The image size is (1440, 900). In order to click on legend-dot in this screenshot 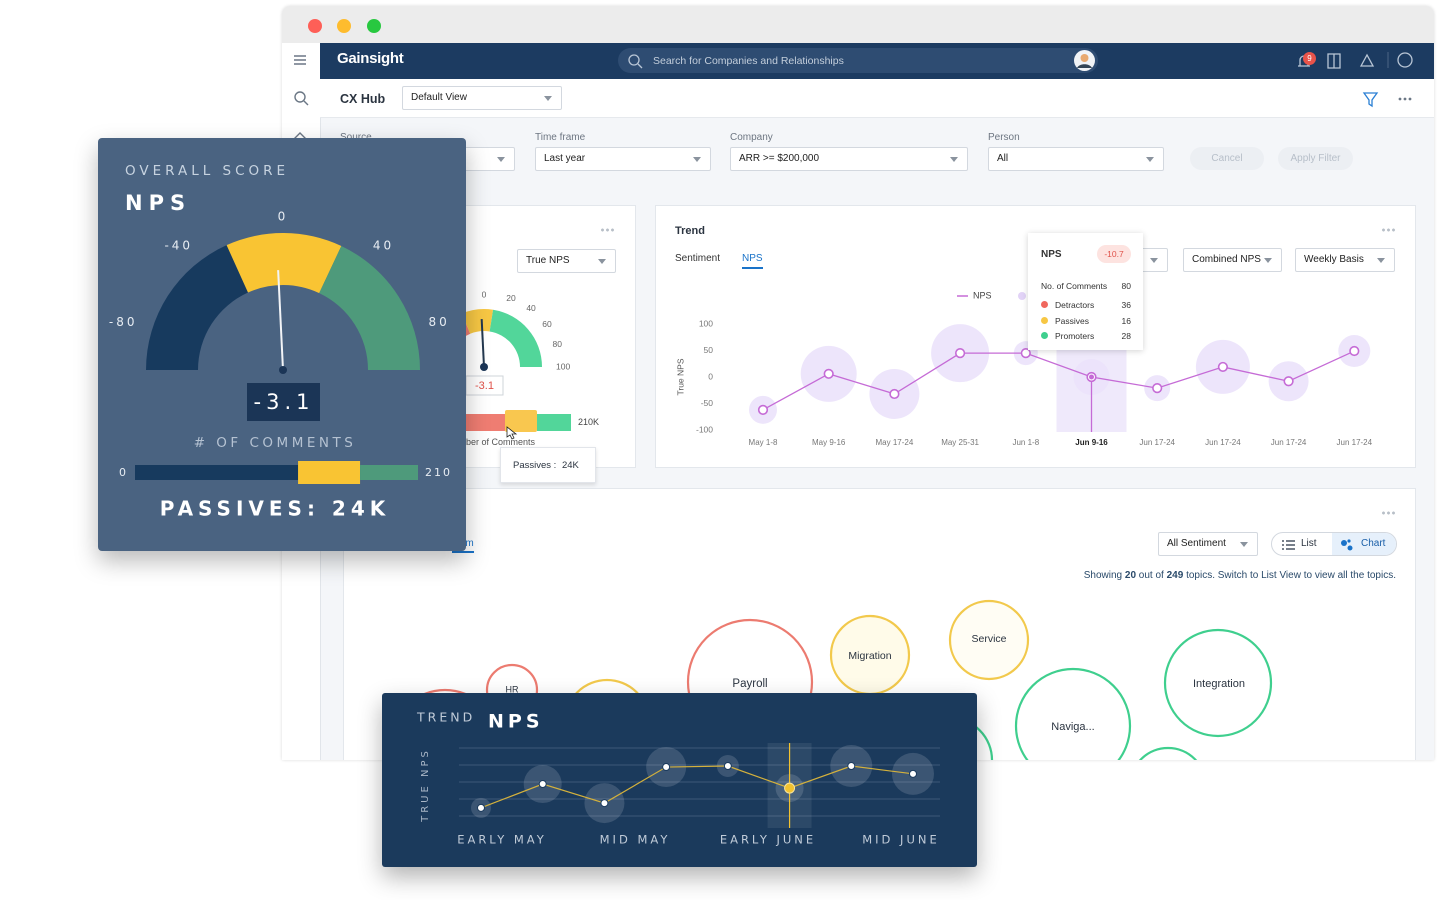, I will do `click(1044, 304)`.